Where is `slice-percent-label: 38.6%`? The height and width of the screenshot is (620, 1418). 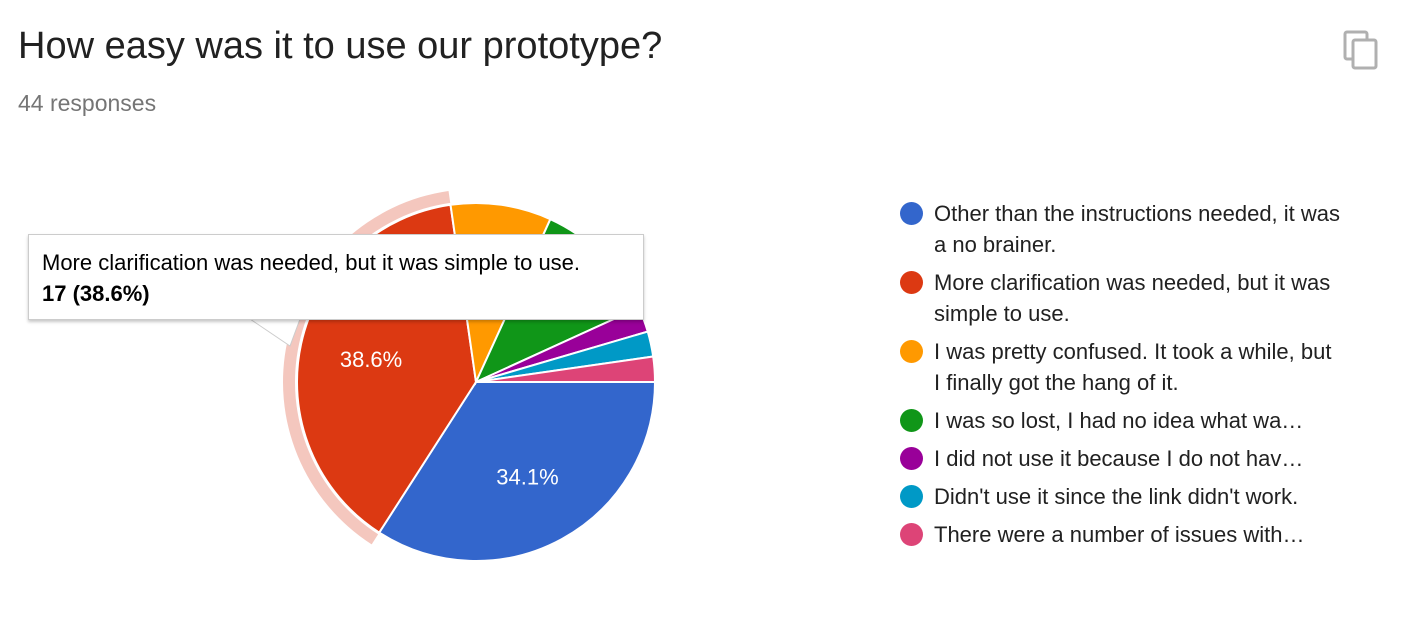 slice-percent-label: 38.6% is located at coordinates (371, 359).